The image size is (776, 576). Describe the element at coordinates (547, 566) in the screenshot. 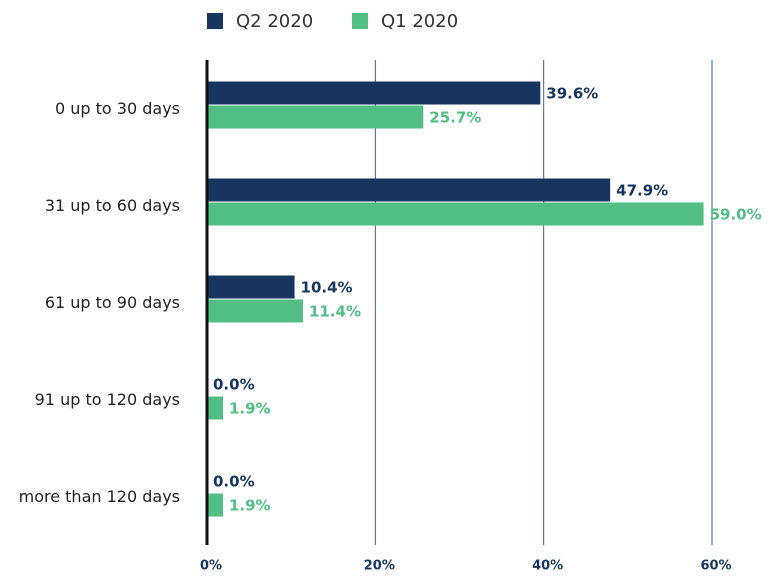

I see `x-tick-label: 40%` at that location.